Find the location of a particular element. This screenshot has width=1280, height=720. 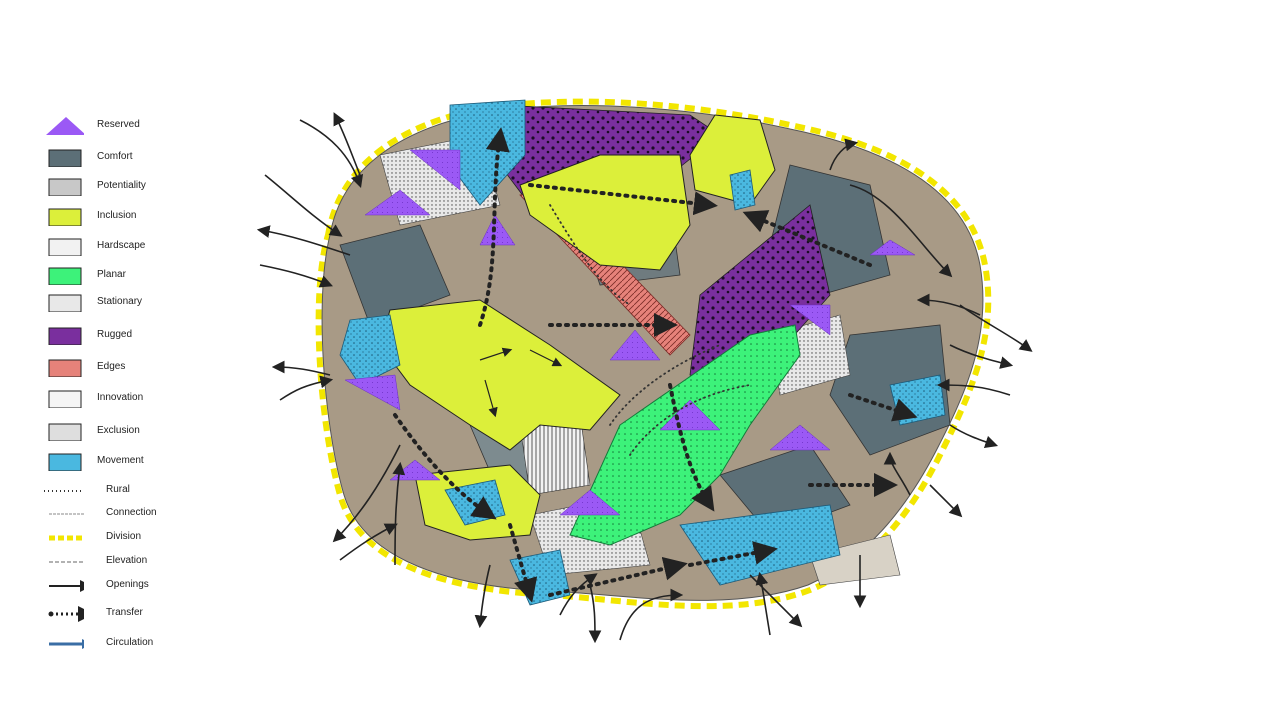

legend-label: Exclusion is located at coordinates (118, 430).